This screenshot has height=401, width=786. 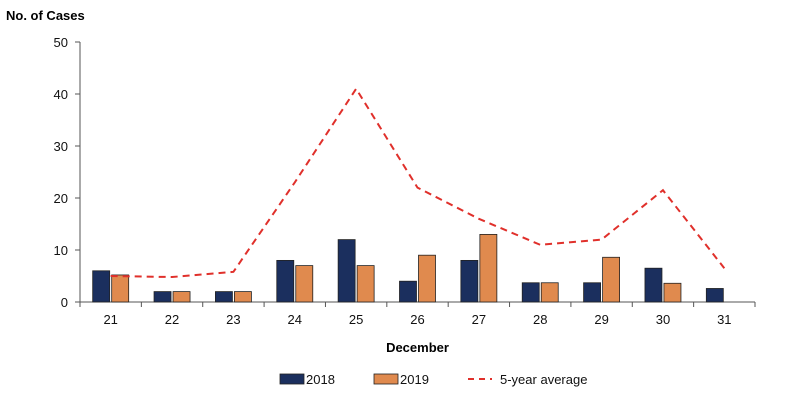 I want to click on x-tick-label: 21, so click(x=110, y=319).